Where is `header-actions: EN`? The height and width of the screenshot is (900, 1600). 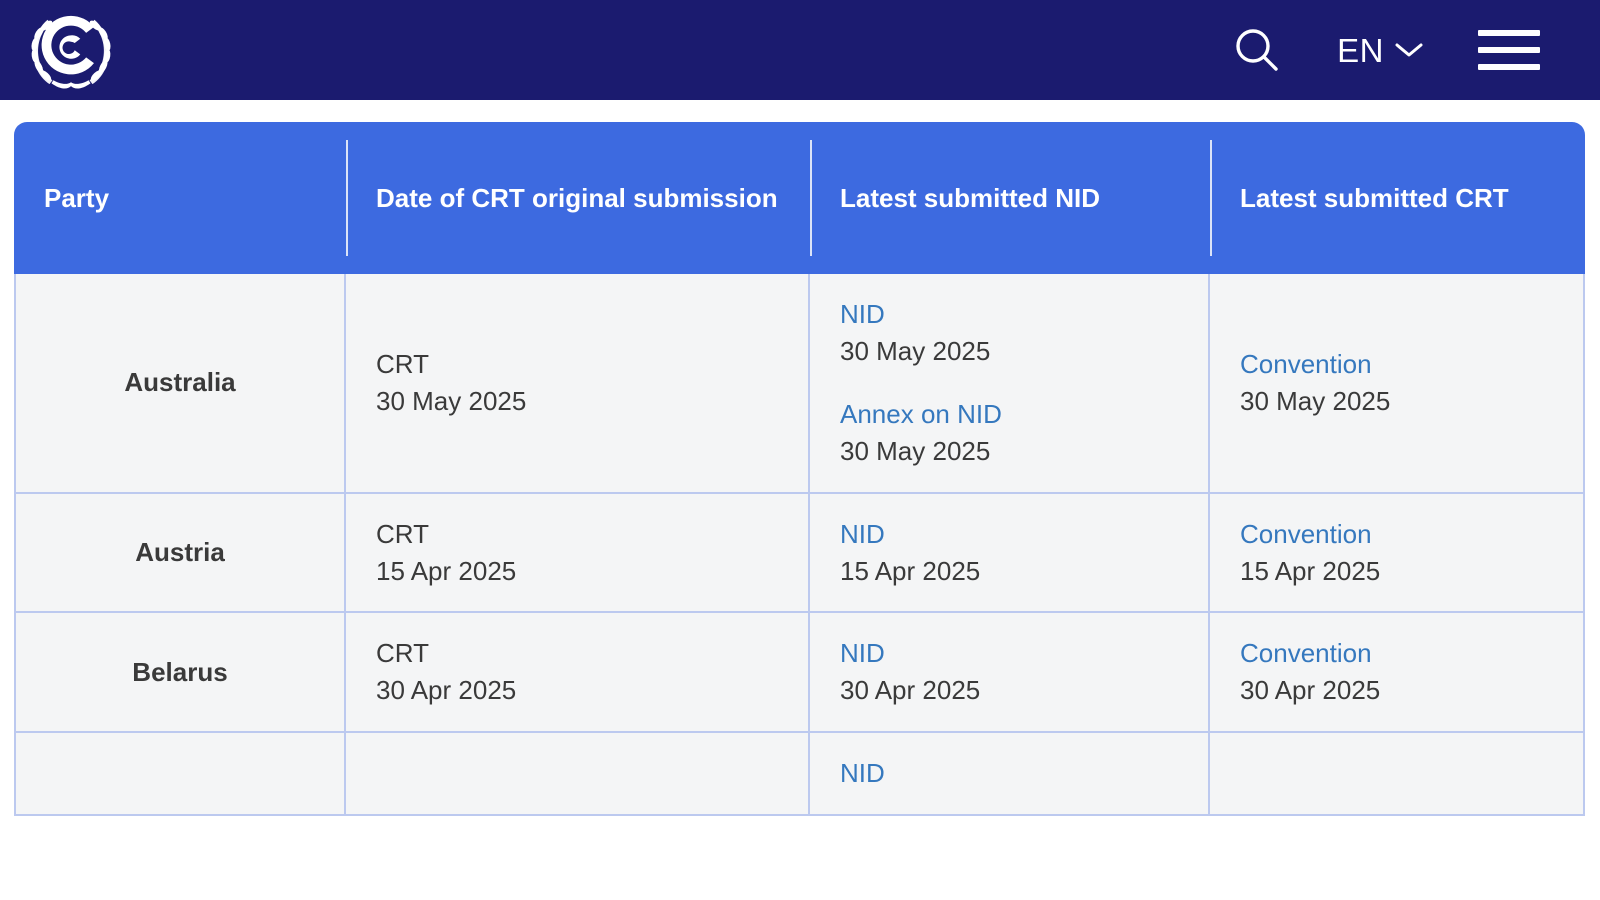
header-actions: EN is located at coordinates (1385, 50).